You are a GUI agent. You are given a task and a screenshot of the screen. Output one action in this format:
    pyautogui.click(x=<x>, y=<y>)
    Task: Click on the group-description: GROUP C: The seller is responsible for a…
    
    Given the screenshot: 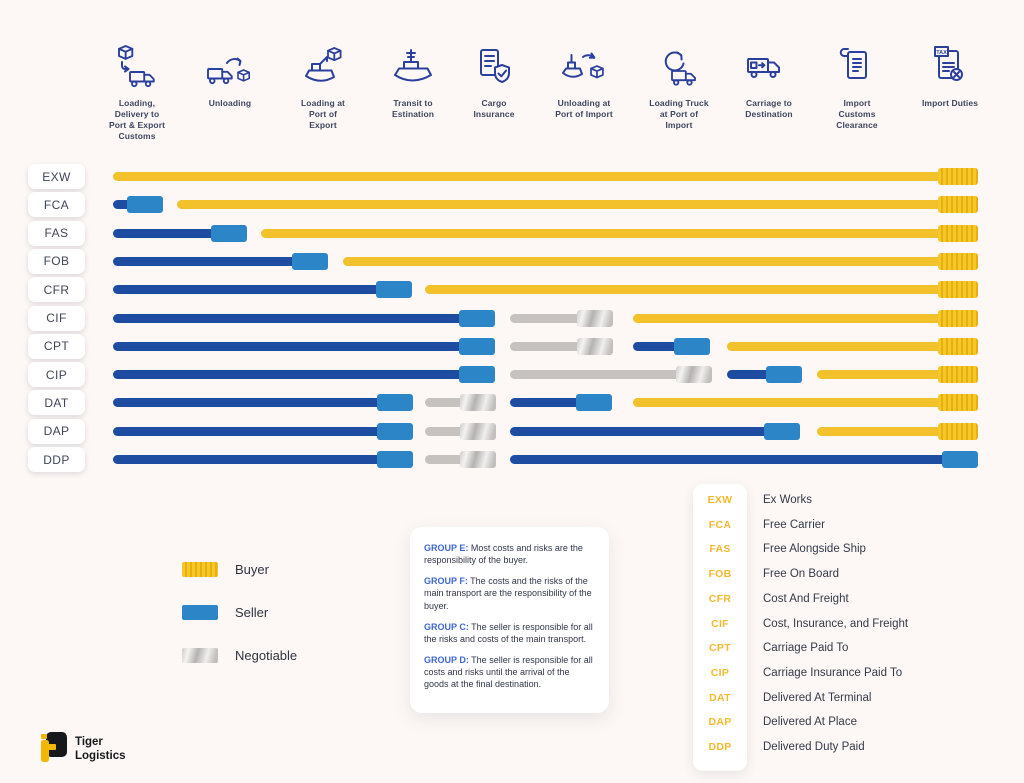 What is the action you would take?
    pyautogui.click(x=510, y=633)
    